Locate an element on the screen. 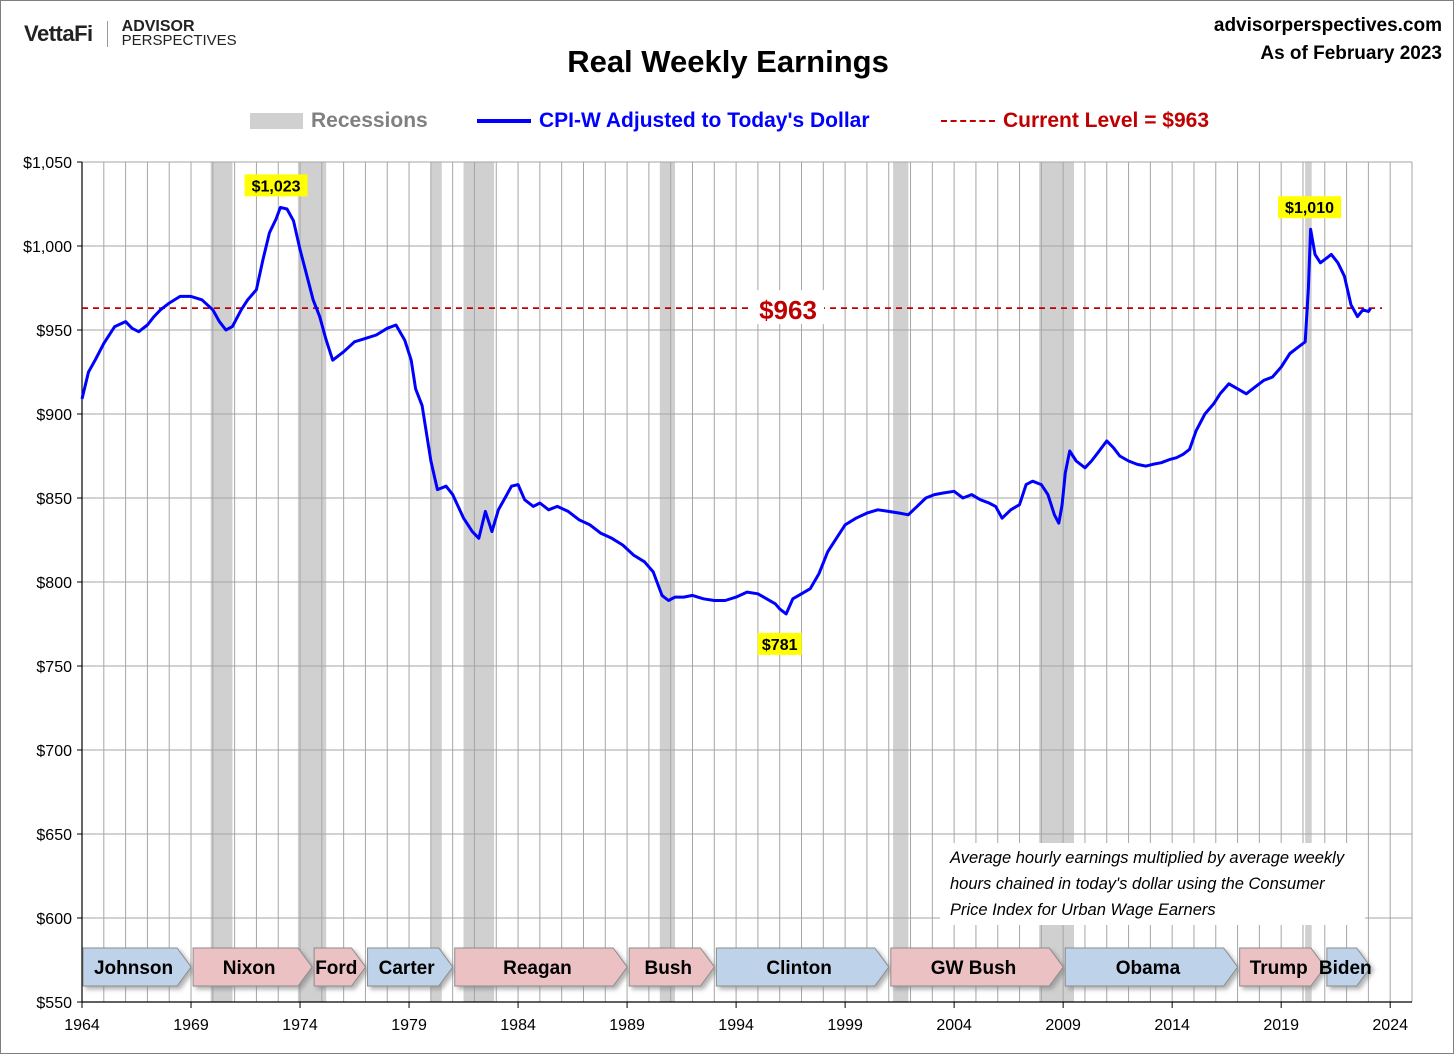 This screenshot has width=1456, height=1056. y-tick-label: $950 is located at coordinates (54, 331).